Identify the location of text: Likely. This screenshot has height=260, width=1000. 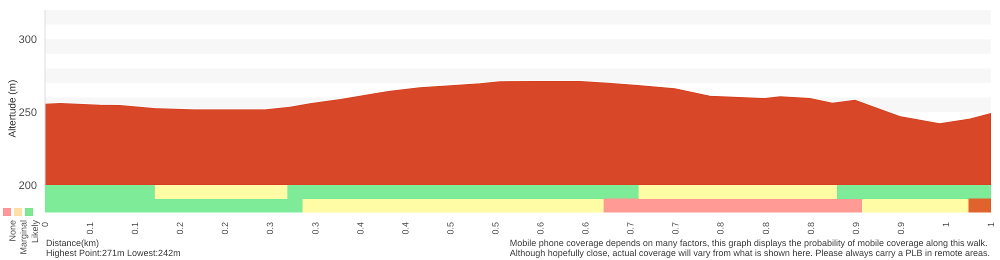
(35, 232).